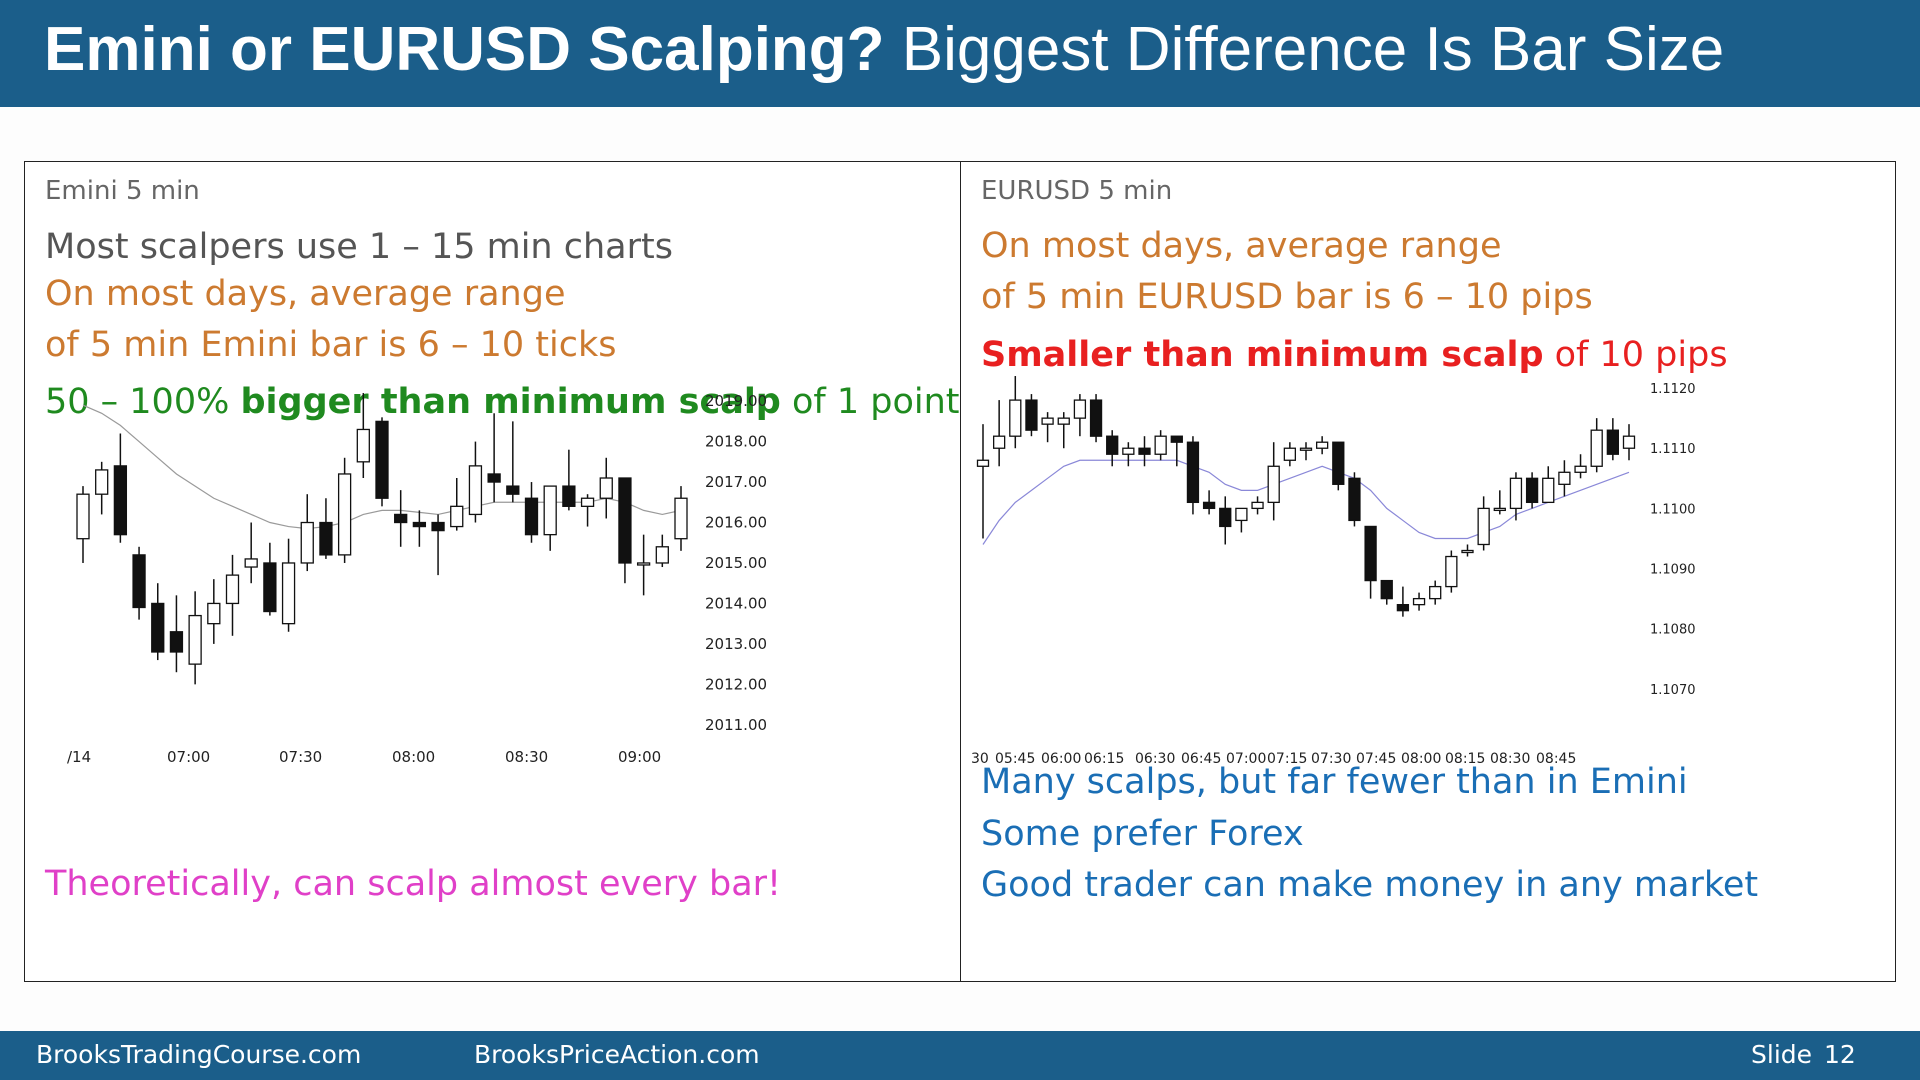  Describe the element at coordinates (188, 757) in the screenshot. I see `x-tick-label: 07:00` at that location.